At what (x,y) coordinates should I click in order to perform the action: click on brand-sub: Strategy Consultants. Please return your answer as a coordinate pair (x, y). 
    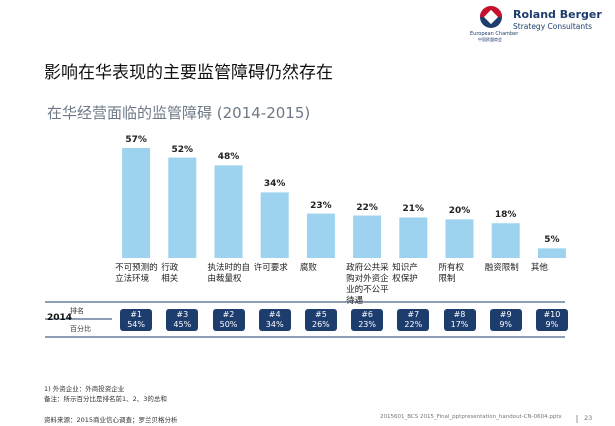
    Looking at the image, I should click on (552, 26).